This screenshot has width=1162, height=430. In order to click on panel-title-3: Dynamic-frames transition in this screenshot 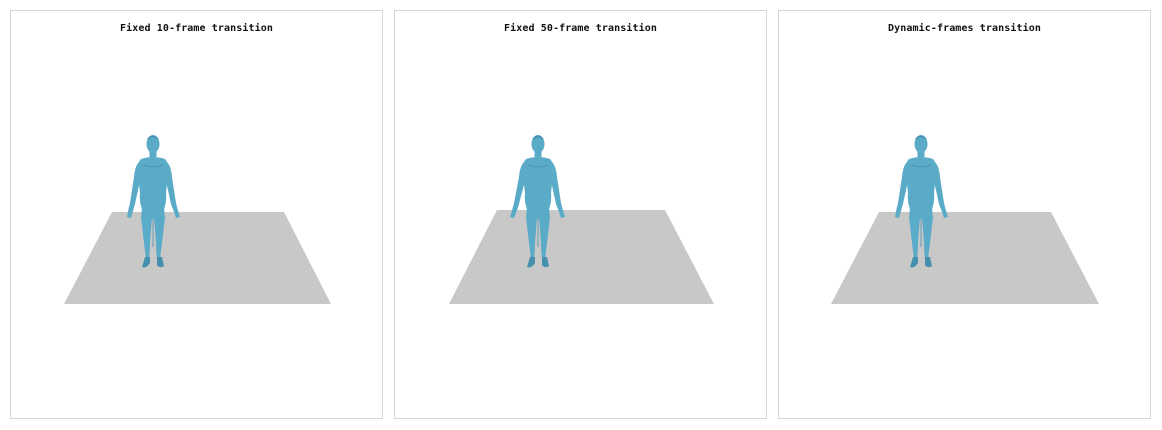, I will do `click(964, 28)`.